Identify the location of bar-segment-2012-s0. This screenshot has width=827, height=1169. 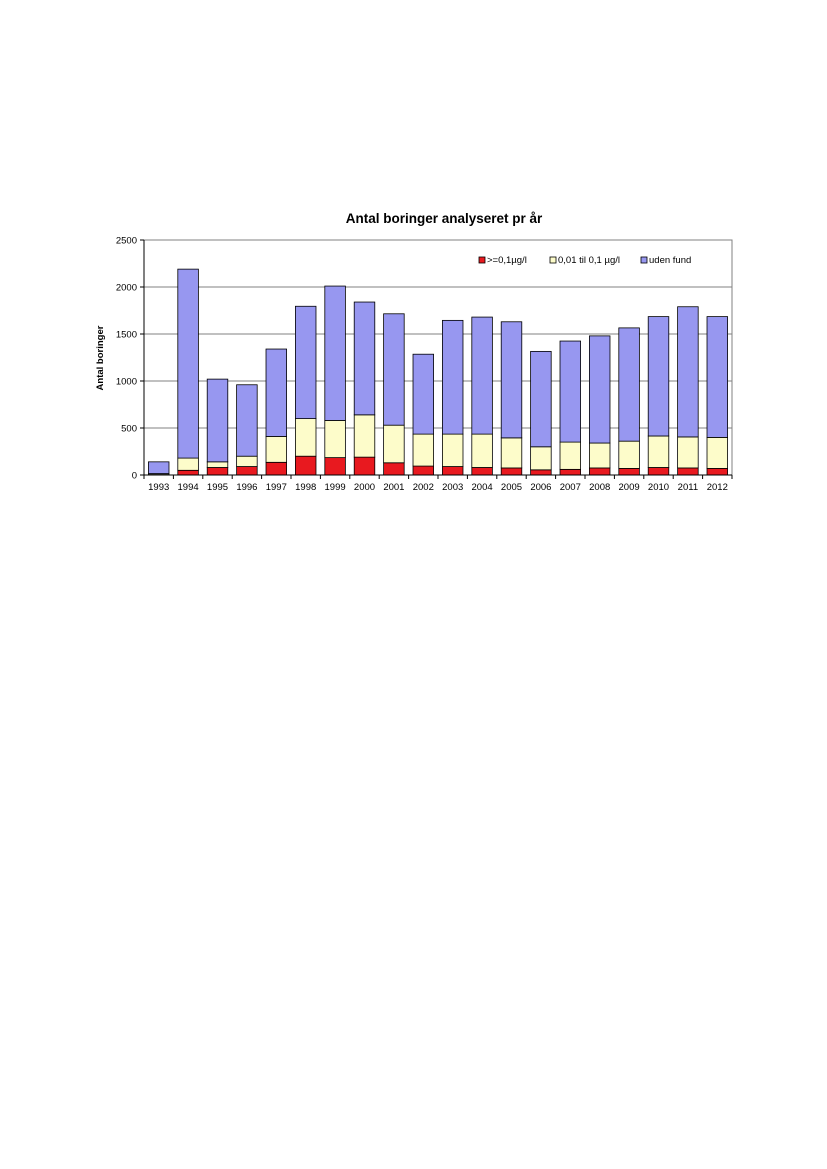
(717, 472).